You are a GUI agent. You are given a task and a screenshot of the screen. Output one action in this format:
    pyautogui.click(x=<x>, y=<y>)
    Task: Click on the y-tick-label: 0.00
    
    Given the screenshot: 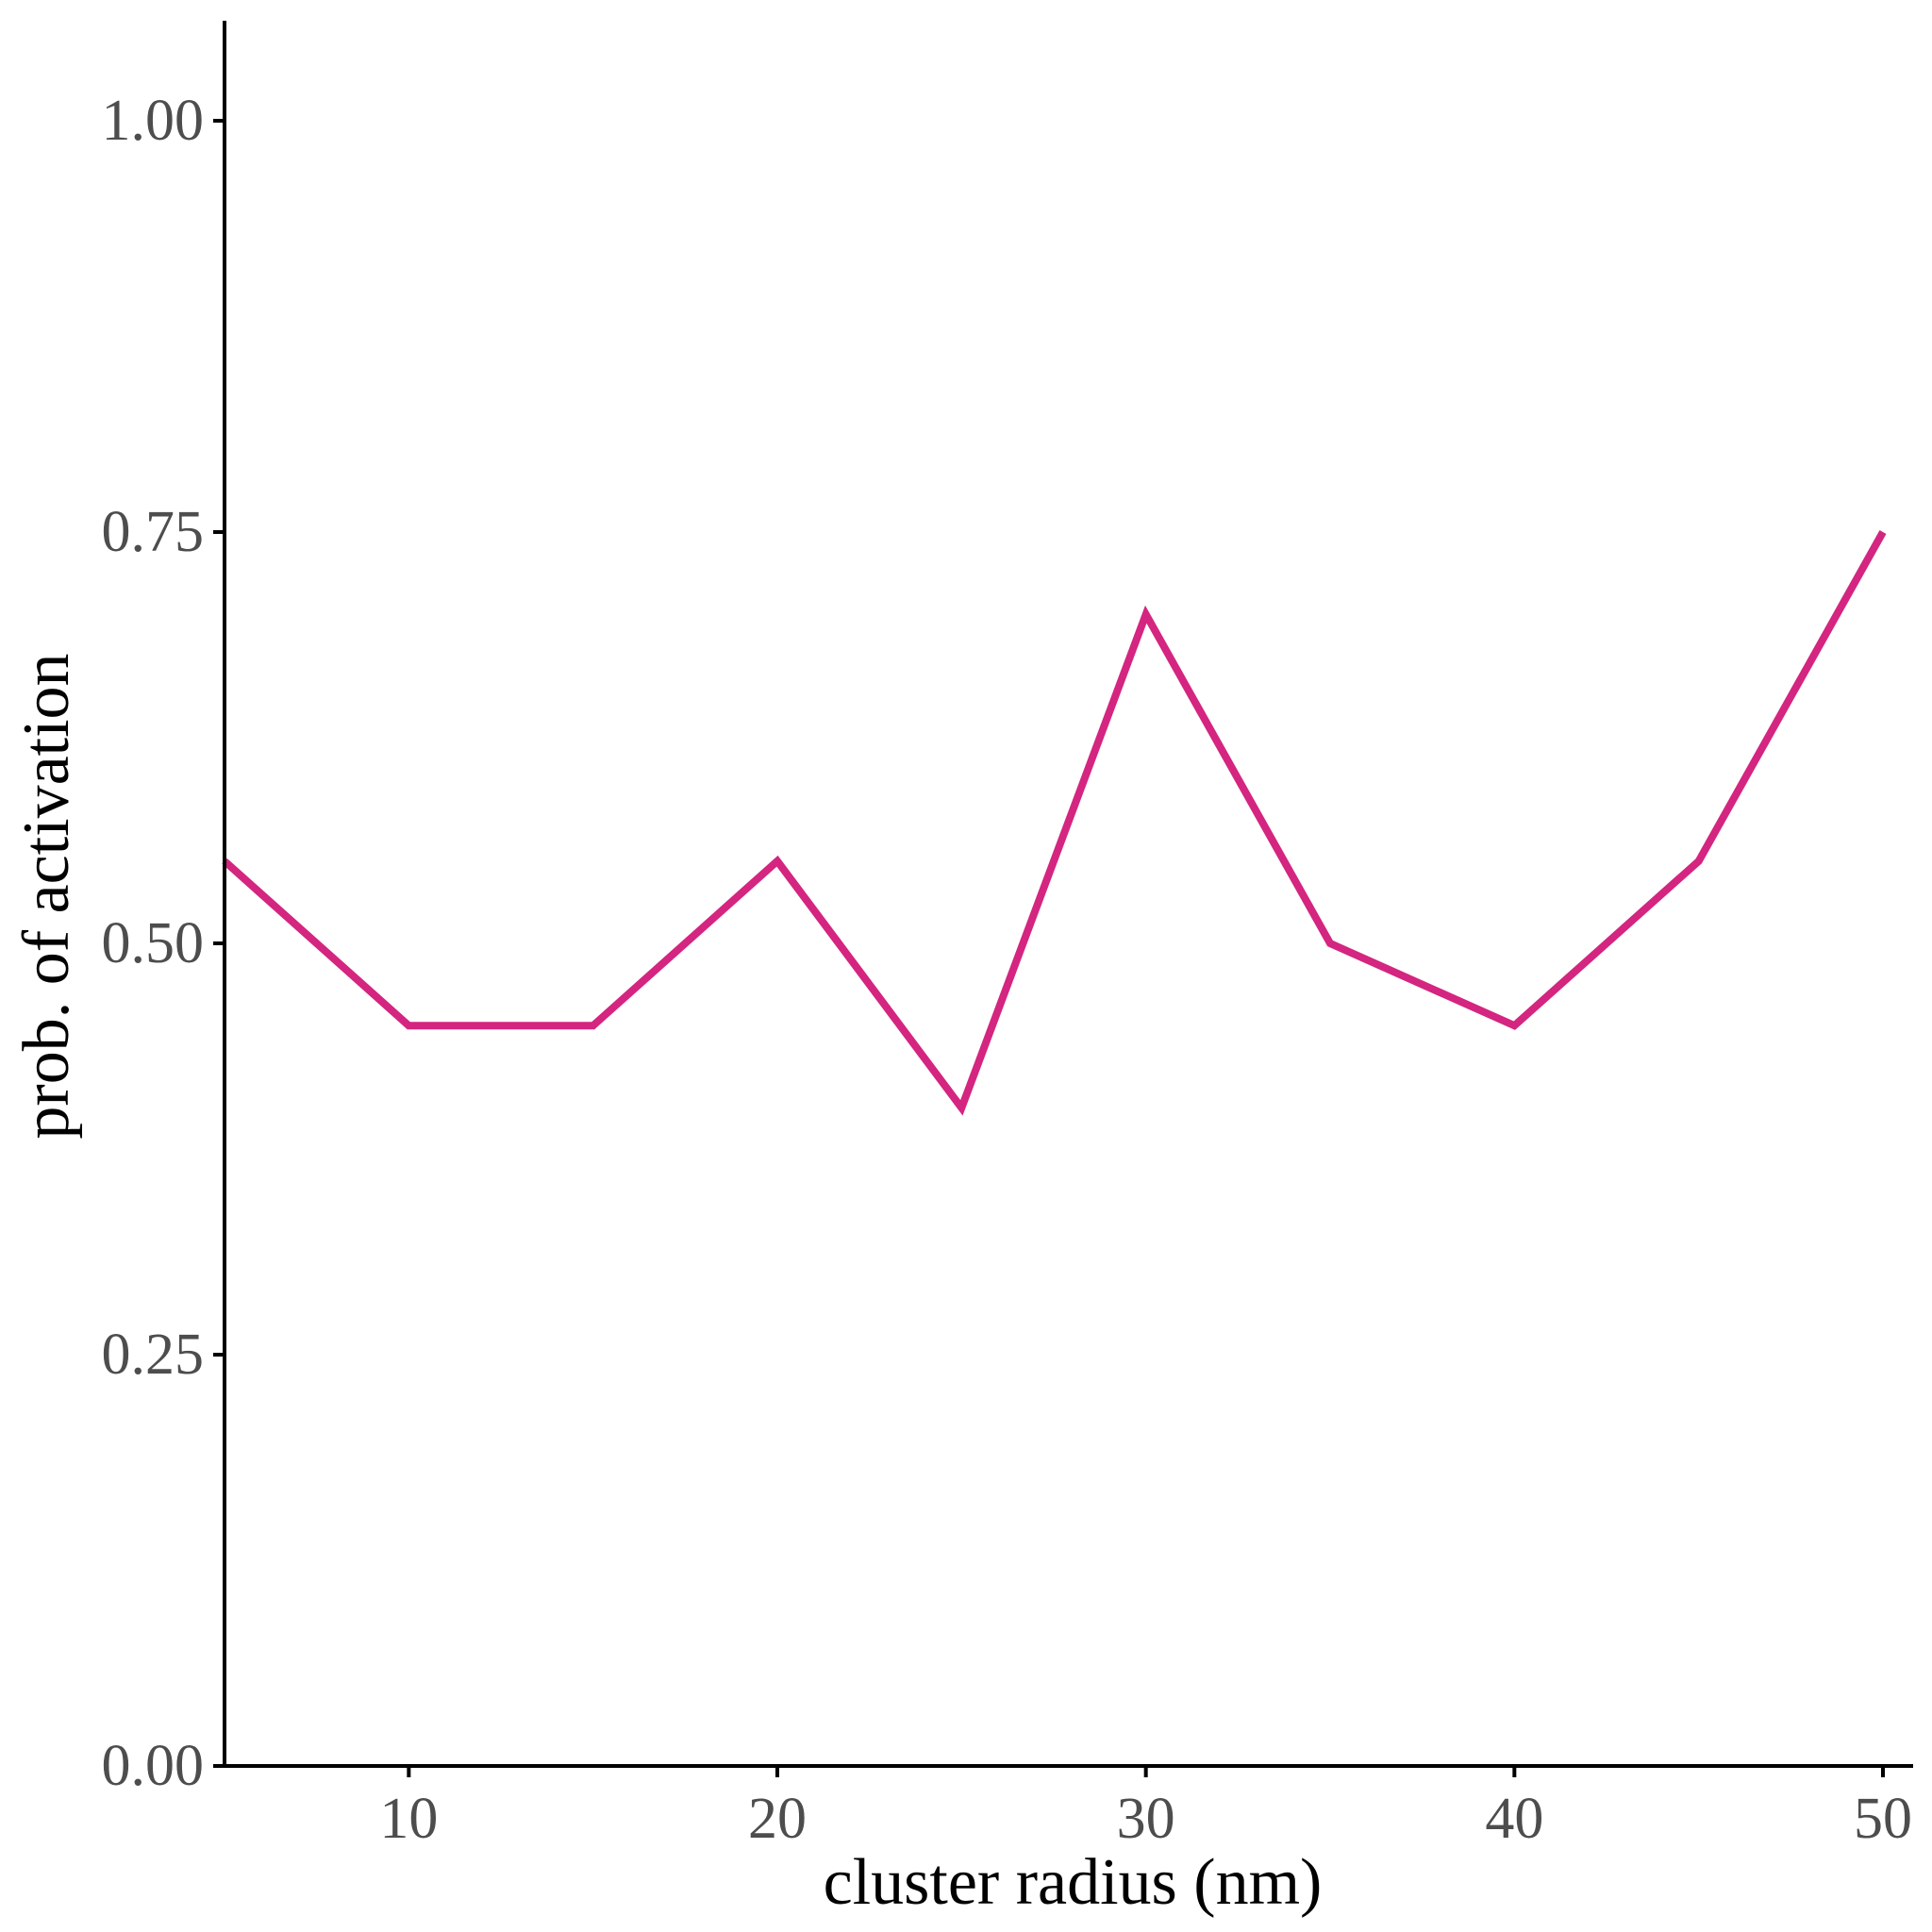 What is the action you would take?
    pyautogui.click(x=153, y=1766)
    